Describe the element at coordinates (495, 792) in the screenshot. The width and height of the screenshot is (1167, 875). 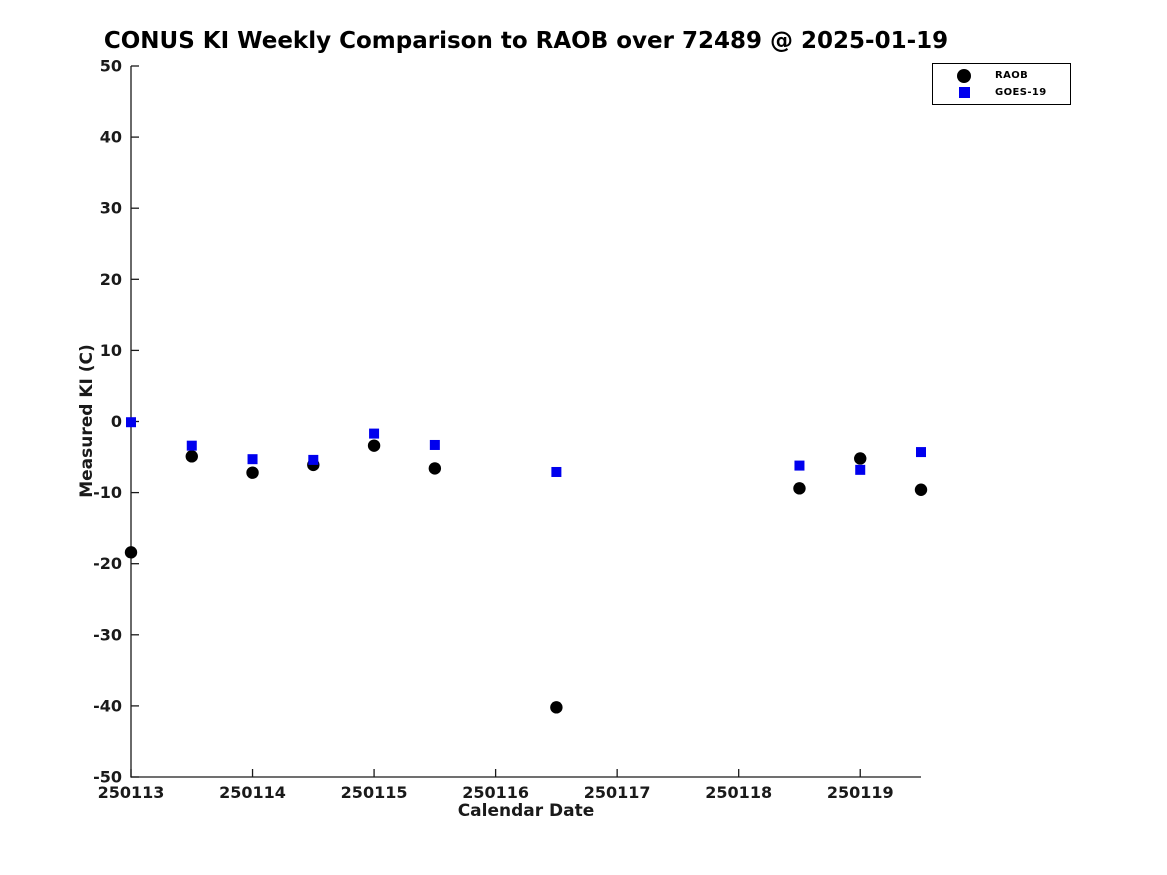
I see `x-tick-label: 250116` at that location.